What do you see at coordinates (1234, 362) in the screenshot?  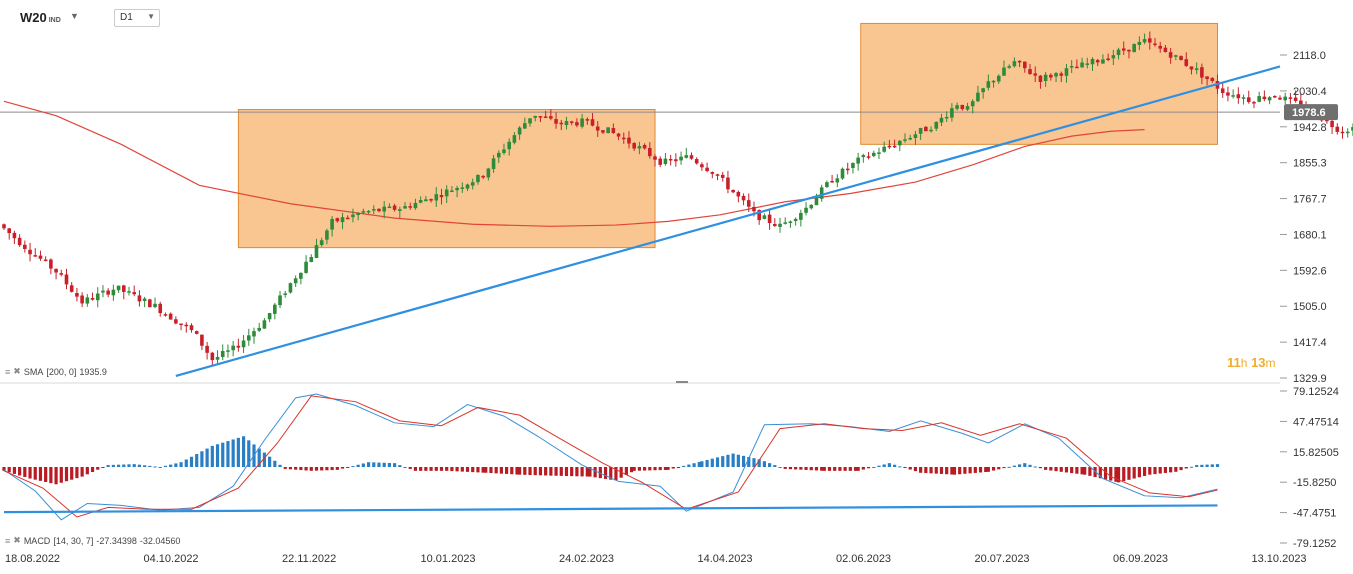 I see `countdown-hours: 11` at bounding box center [1234, 362].